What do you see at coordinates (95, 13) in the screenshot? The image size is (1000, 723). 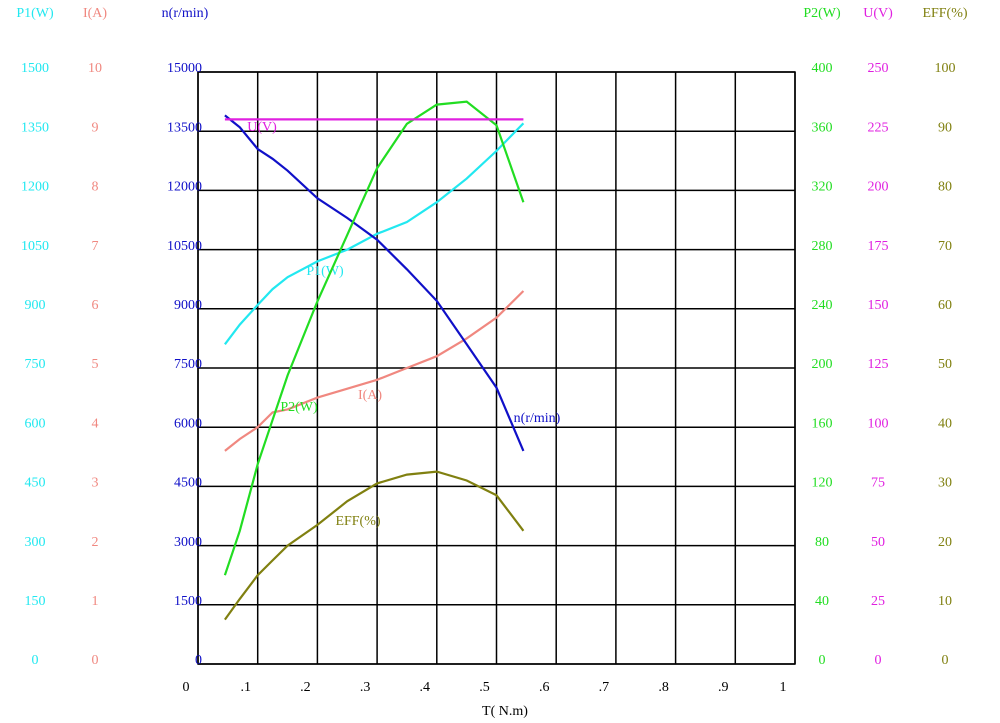 I see `y-axis-title: I(A)` at bounding box center [95, 13].